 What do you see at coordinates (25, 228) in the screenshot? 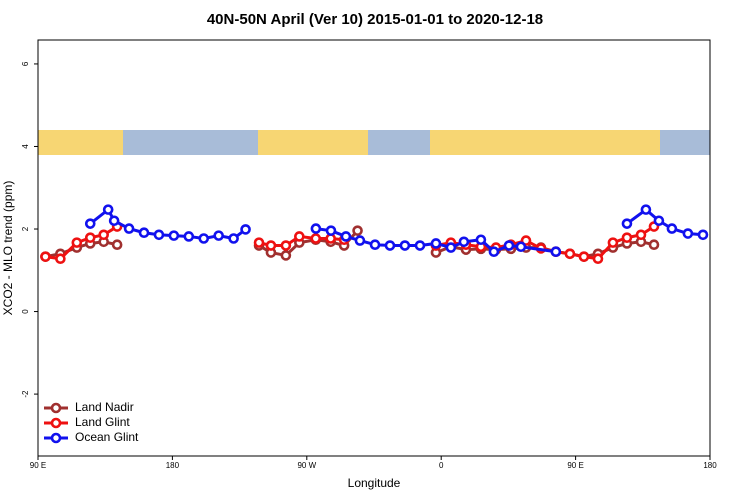
I see `y-tick-label: 2` at bounding box center [25, 228].